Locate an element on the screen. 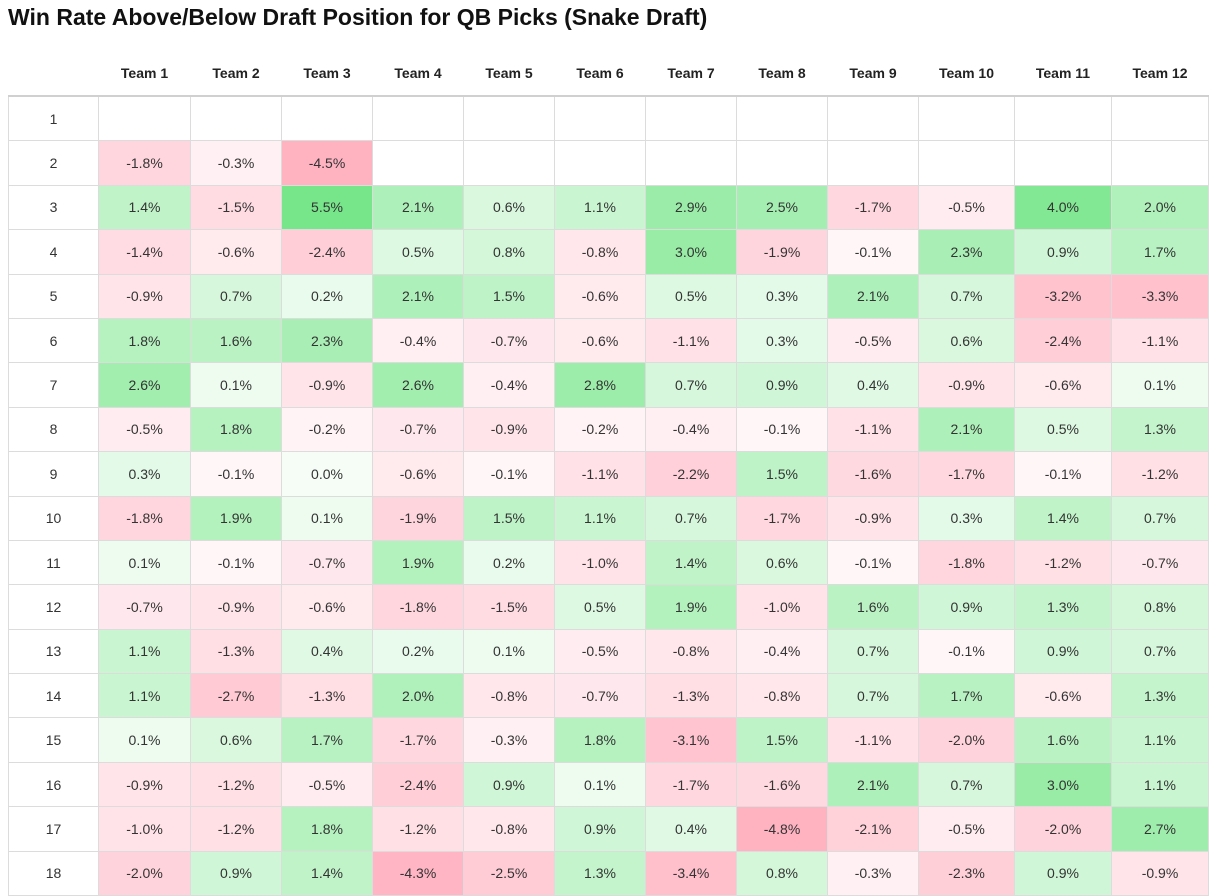  column-header: Team 2 is located at coordinates (236, 73).